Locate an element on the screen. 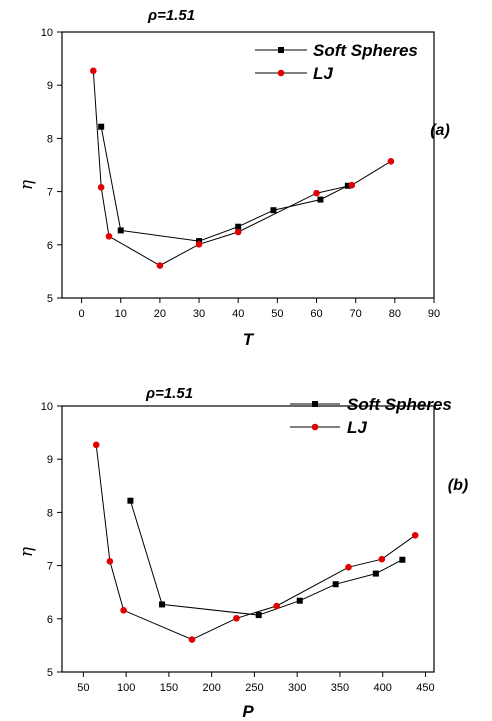 The width and height of the screenshot is (492, 721). x-tick-label: 100 is located at coordinates (126, 688).